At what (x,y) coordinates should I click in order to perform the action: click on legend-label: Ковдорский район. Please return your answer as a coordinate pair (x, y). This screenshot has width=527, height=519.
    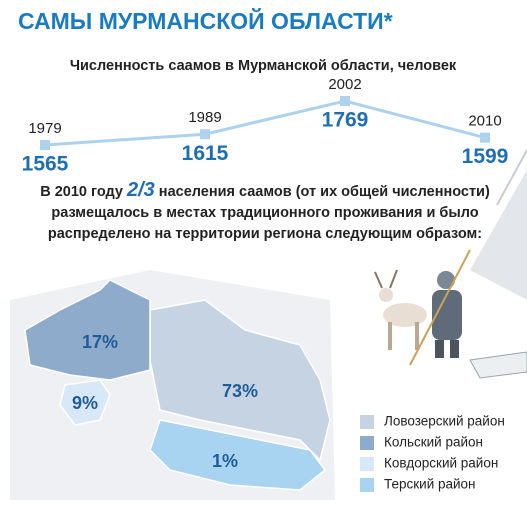
    Looking at the image, I should click on (441, 463).